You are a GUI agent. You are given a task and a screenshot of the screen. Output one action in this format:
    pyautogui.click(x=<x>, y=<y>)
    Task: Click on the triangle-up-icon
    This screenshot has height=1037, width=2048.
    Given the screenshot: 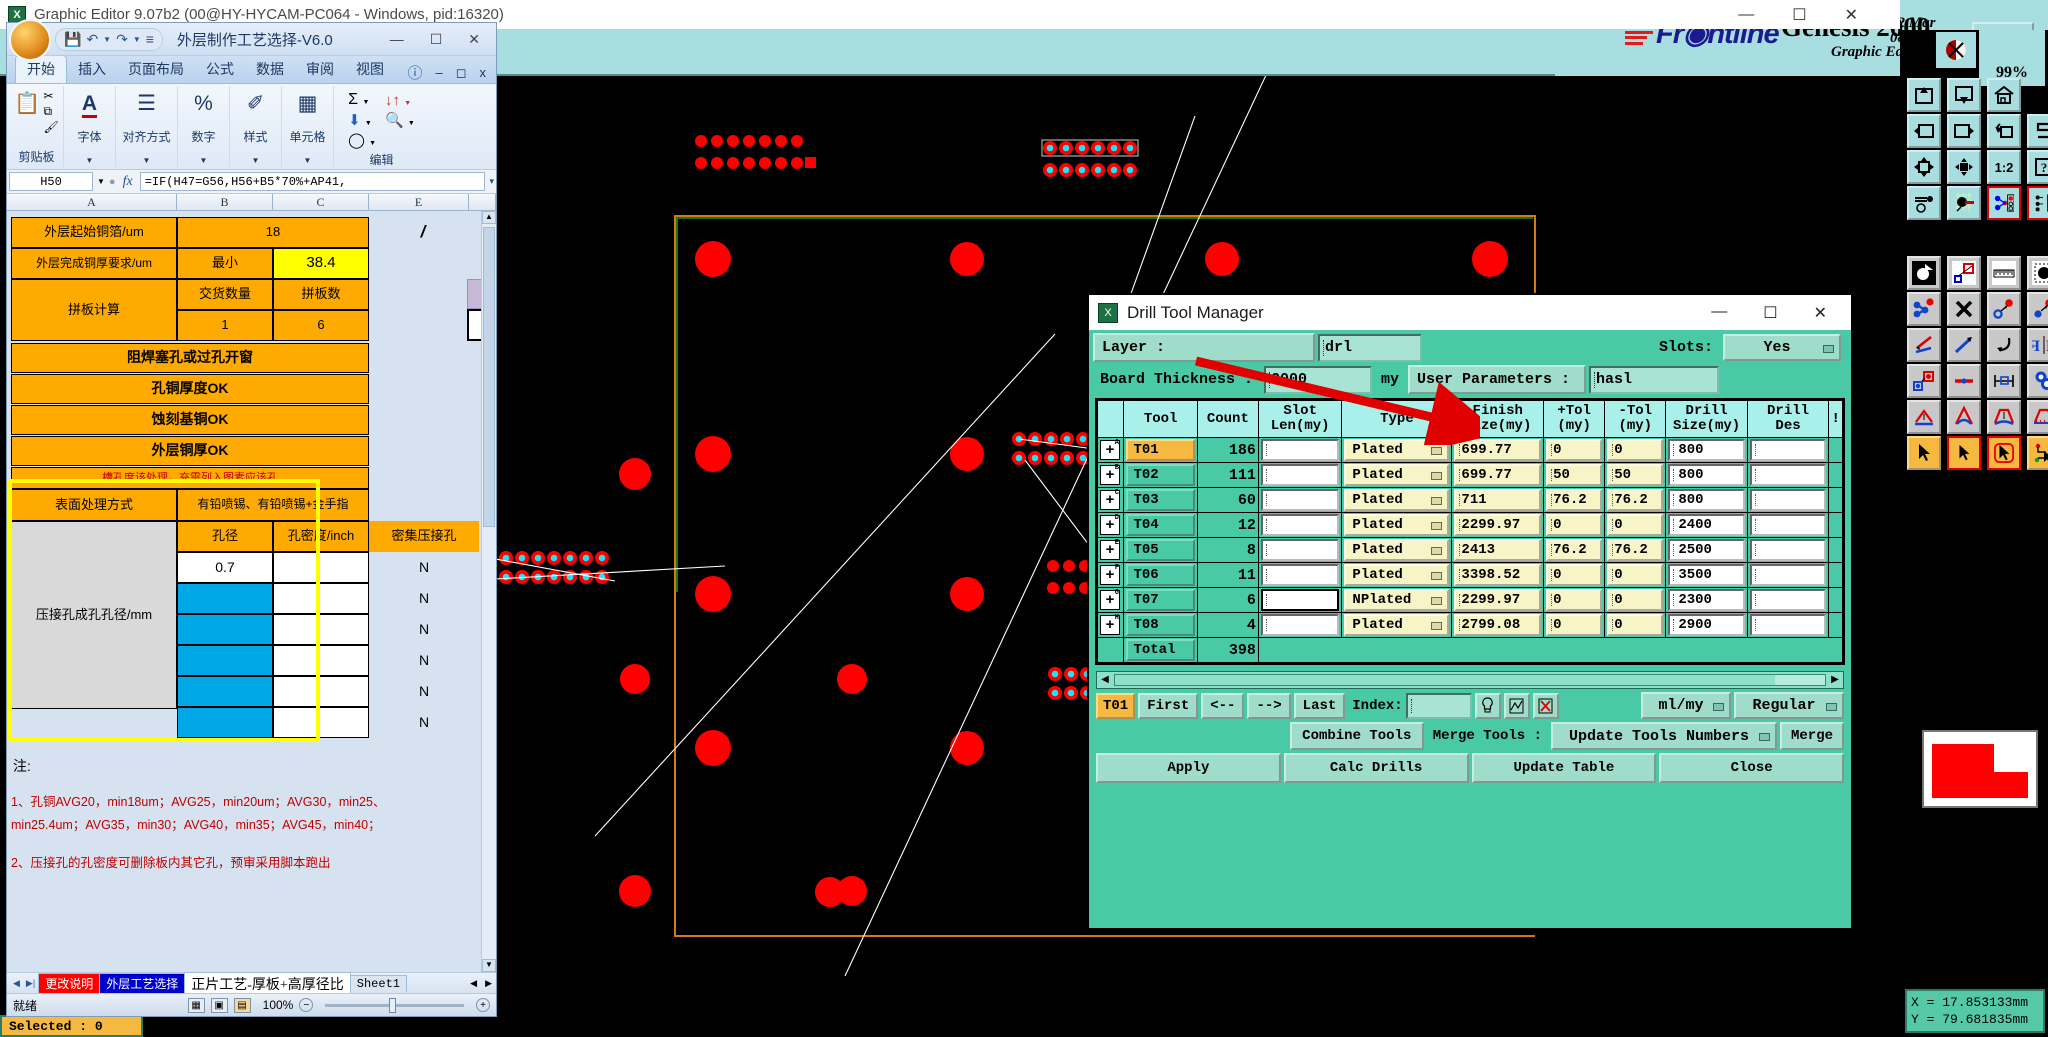 What is the action you would take?
    pyautogui.click(x=1924, y=417)
    